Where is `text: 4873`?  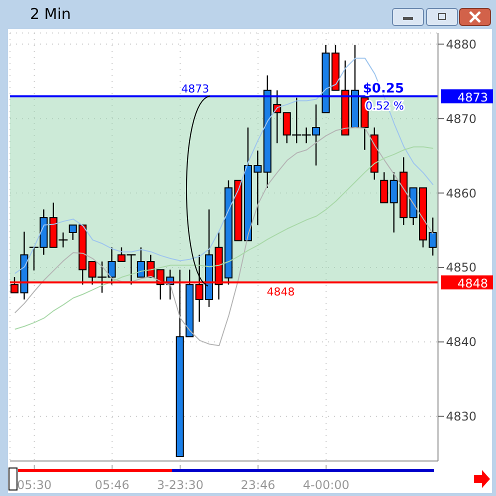 text: 4873 is located at coordinates (472, 97).